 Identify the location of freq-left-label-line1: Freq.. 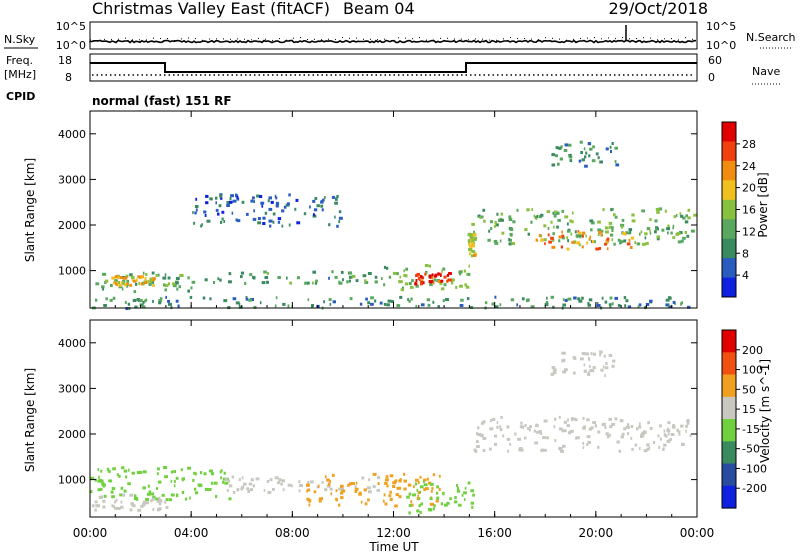
(19, 60).